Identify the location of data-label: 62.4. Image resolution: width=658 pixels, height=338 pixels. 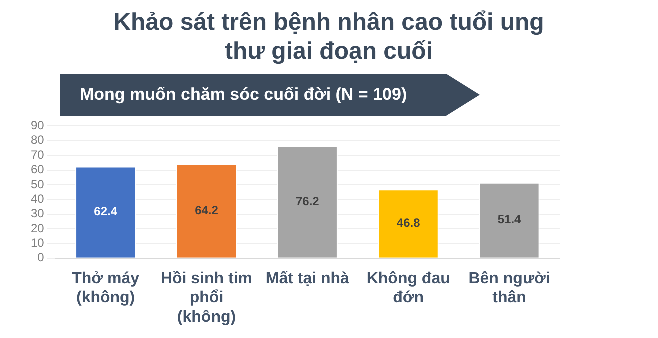
(106, 211).